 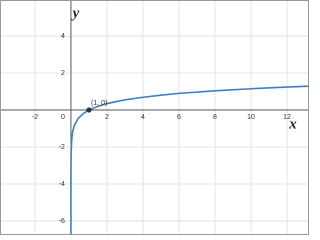 What do you see at coordinates (63, 117) in the screenshot?
I see `y-tick-label: 0` at bounding box center [63, 117].